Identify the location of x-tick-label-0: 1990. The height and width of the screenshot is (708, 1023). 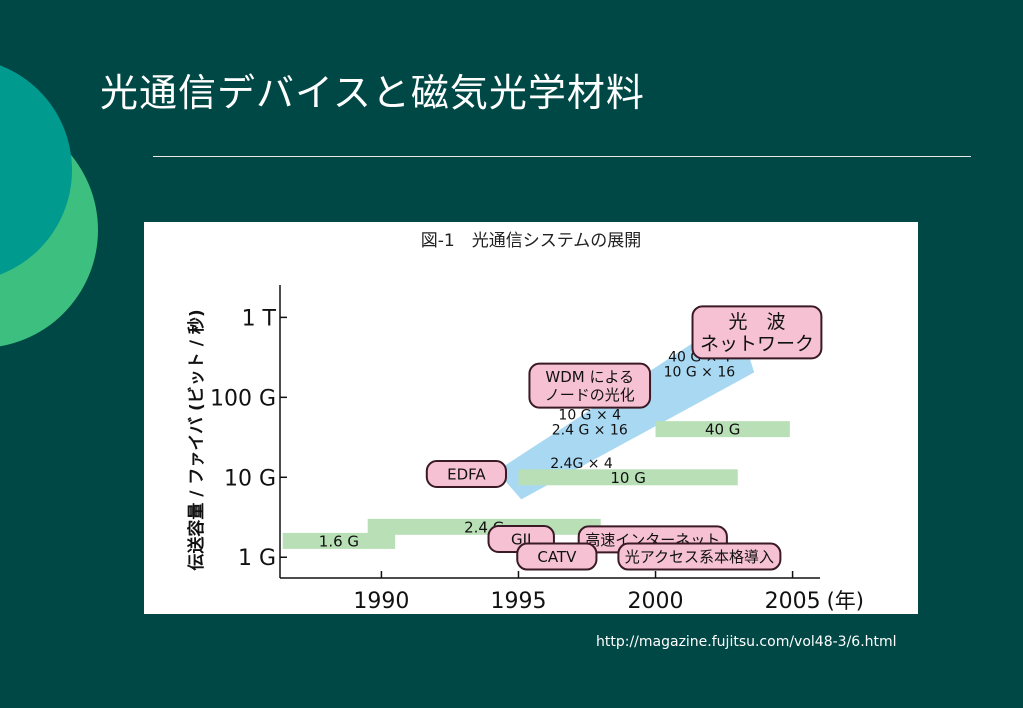
(381, 601).